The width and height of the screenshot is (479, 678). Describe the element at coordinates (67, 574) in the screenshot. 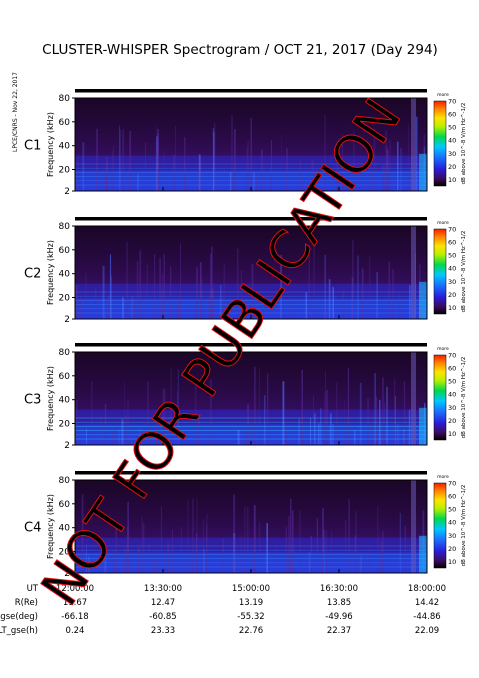

I see `y-tick-label: 2` at that location.